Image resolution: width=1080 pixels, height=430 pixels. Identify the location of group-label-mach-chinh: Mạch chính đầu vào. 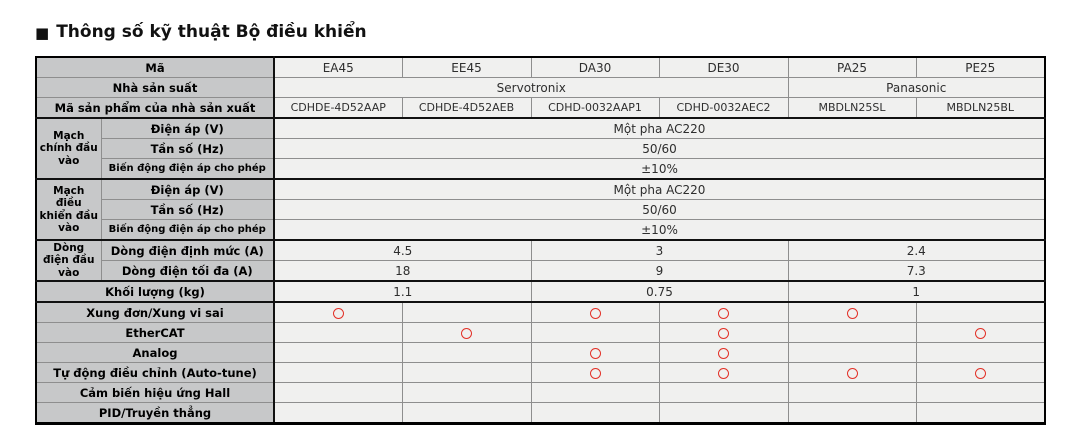
(68, 148).